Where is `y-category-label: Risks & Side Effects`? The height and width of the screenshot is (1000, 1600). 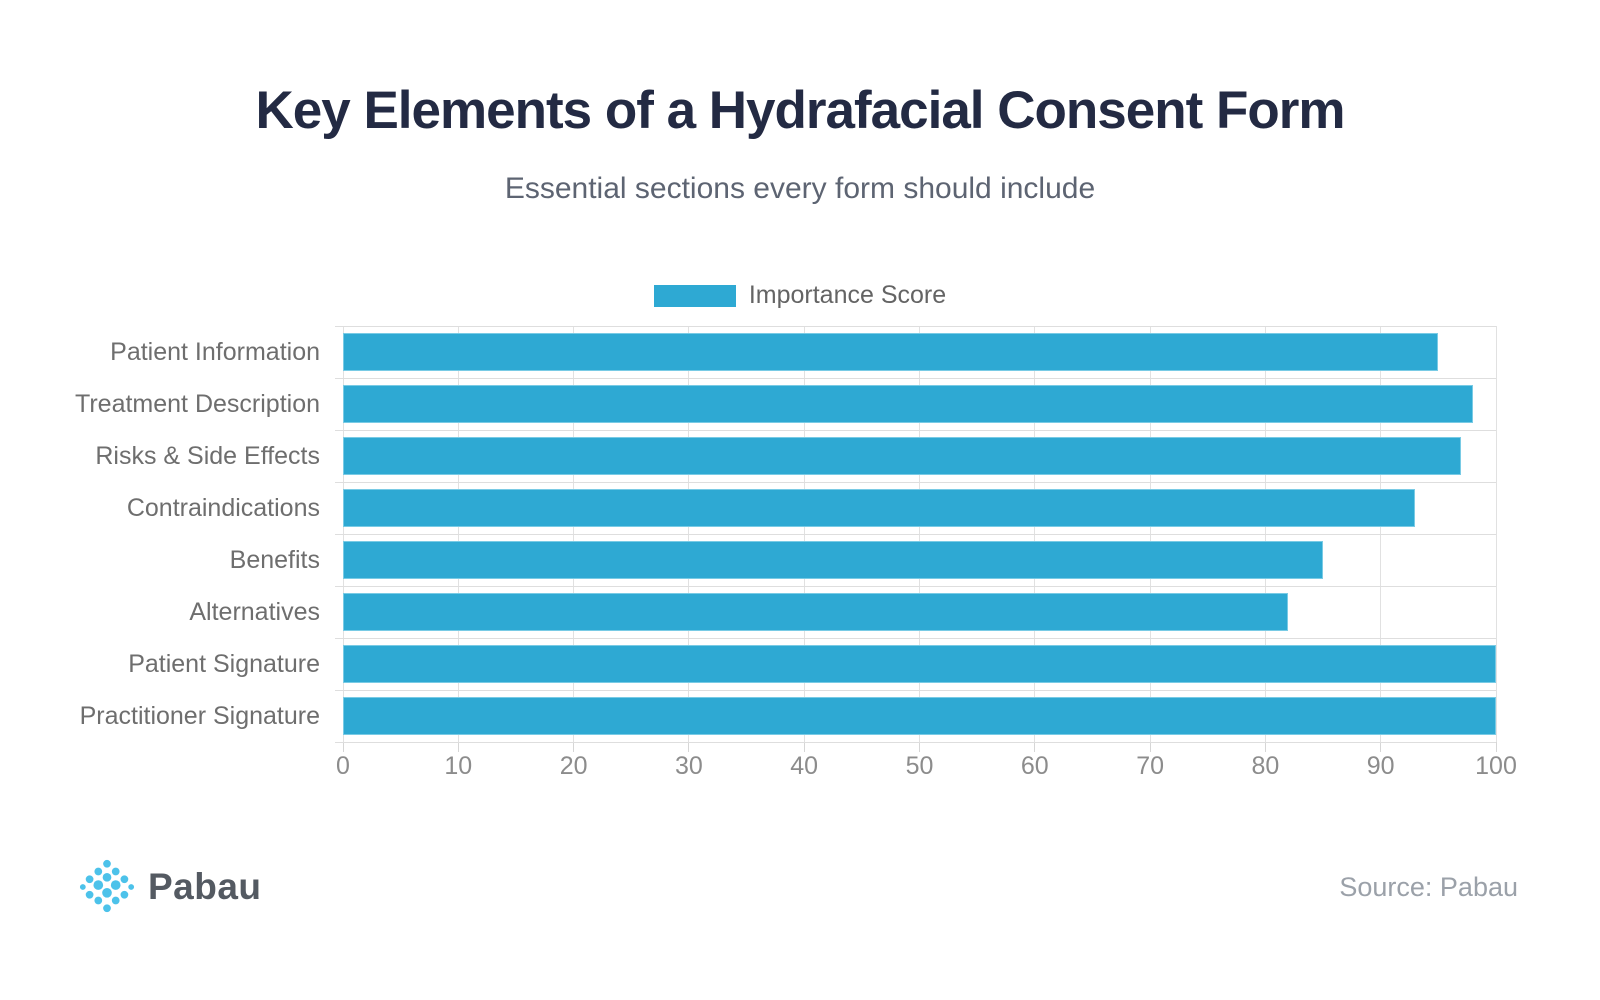
y-category-label: Risks & Side Effects is located at coordinates (207, 456).